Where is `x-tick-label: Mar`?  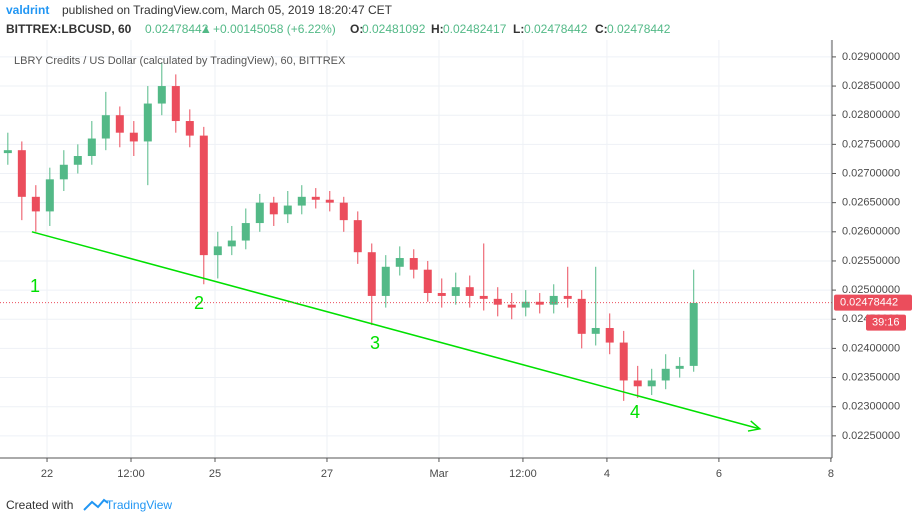
x-tick-label: Mar is located at coordinates (438, 474).